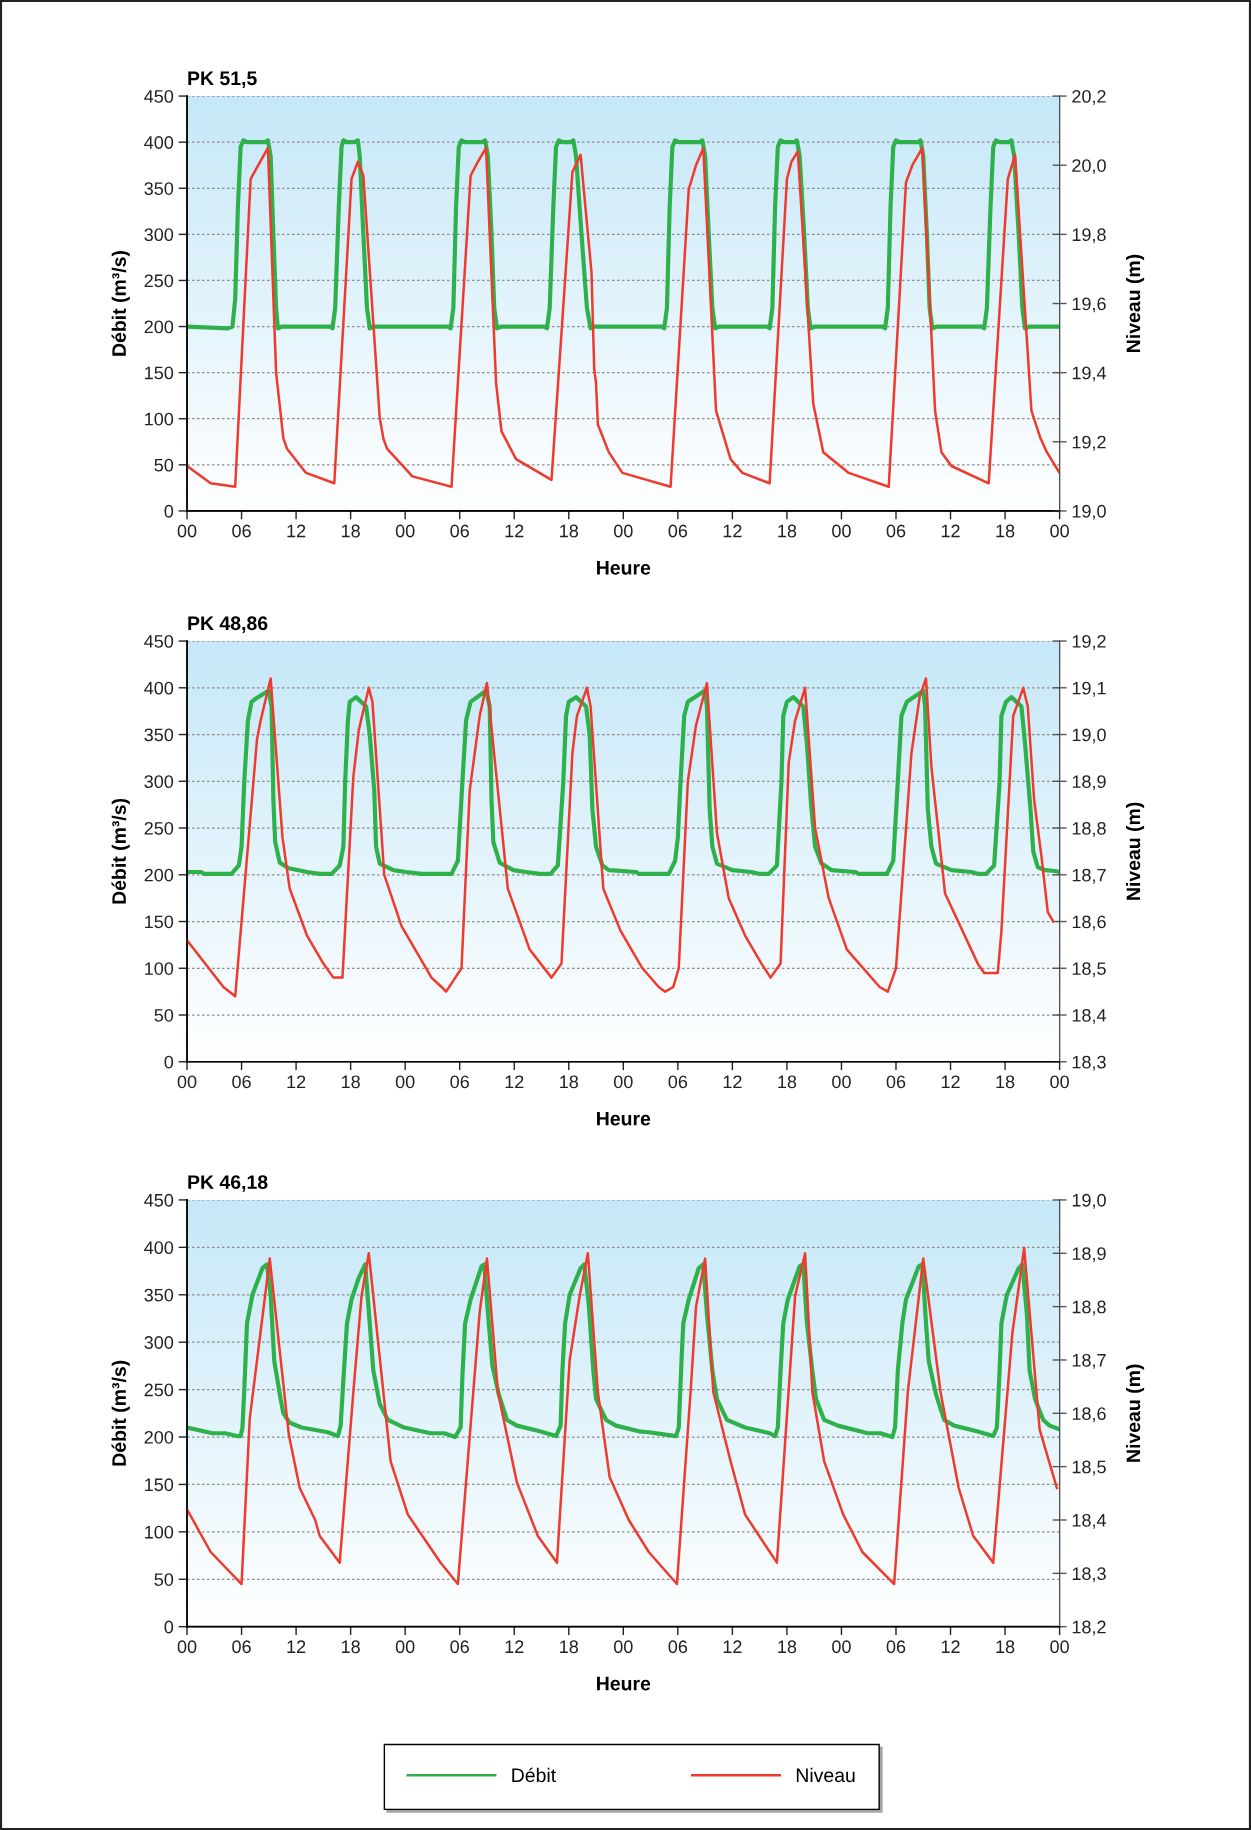 The width and height of the screenshot is (1251, 1830). What do you see at coordinates (1089, 689) in the screenshot?
I see `y2-tick-label: 19,1` at bounding box center [1089, 689].